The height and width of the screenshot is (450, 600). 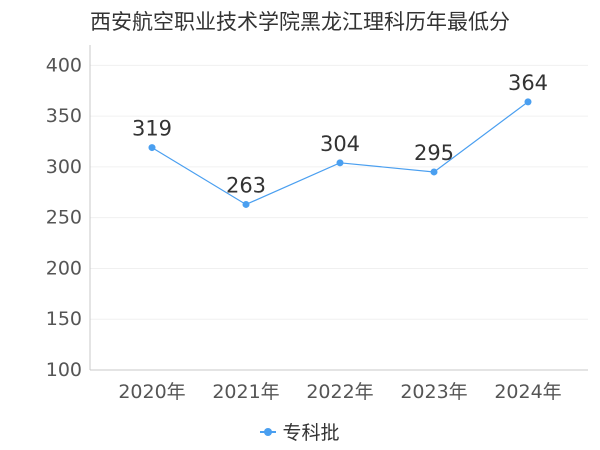 I want to click on data-label: 364, so click(x=528, y=83).